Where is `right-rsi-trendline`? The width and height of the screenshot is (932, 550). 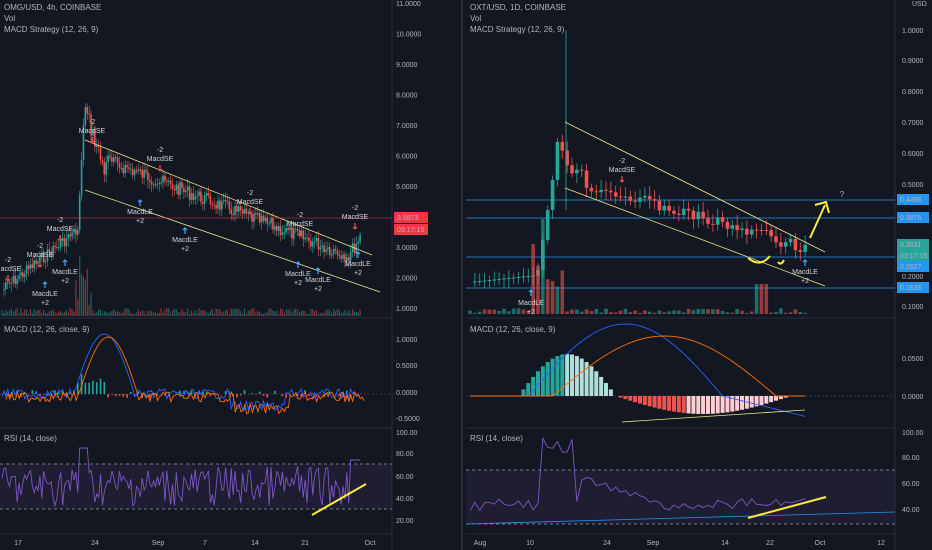
right-rsi-trendline is located at coordinates (787, 507).